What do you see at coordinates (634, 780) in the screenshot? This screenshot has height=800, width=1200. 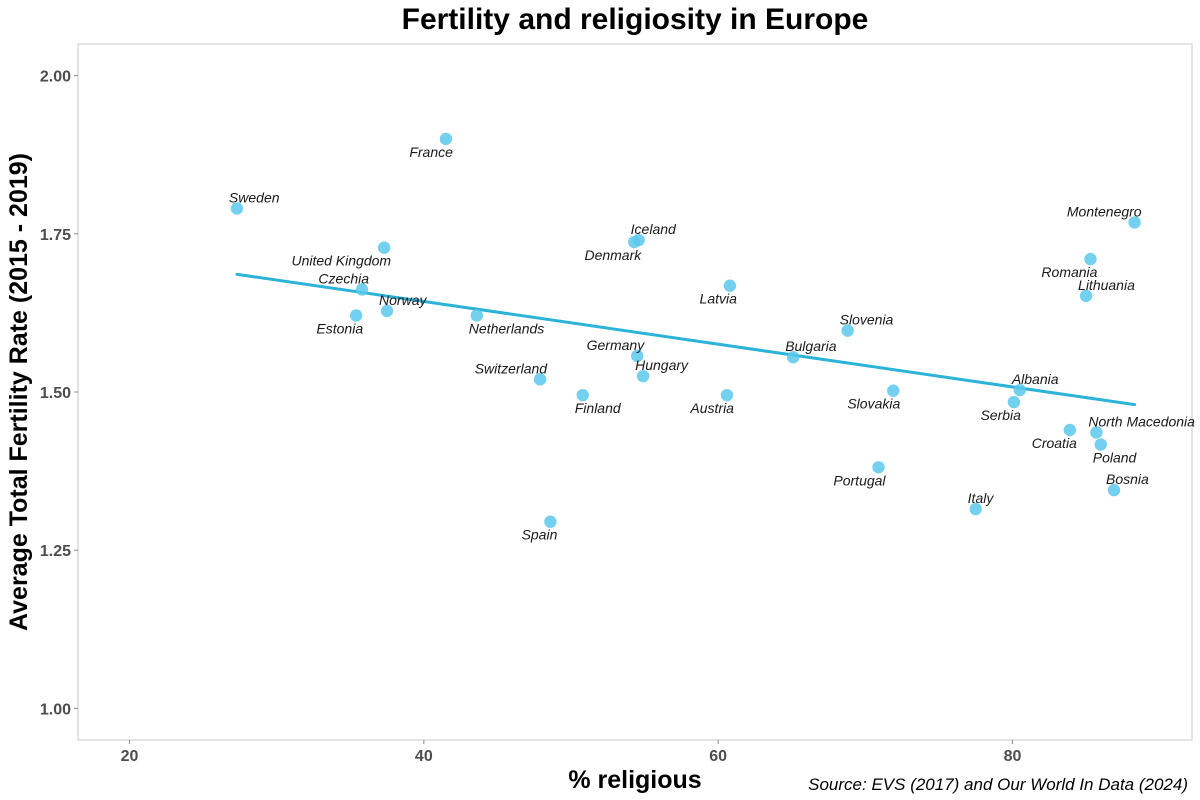 I see `x-axis-label: % religious` at bounding box center [634, 780].